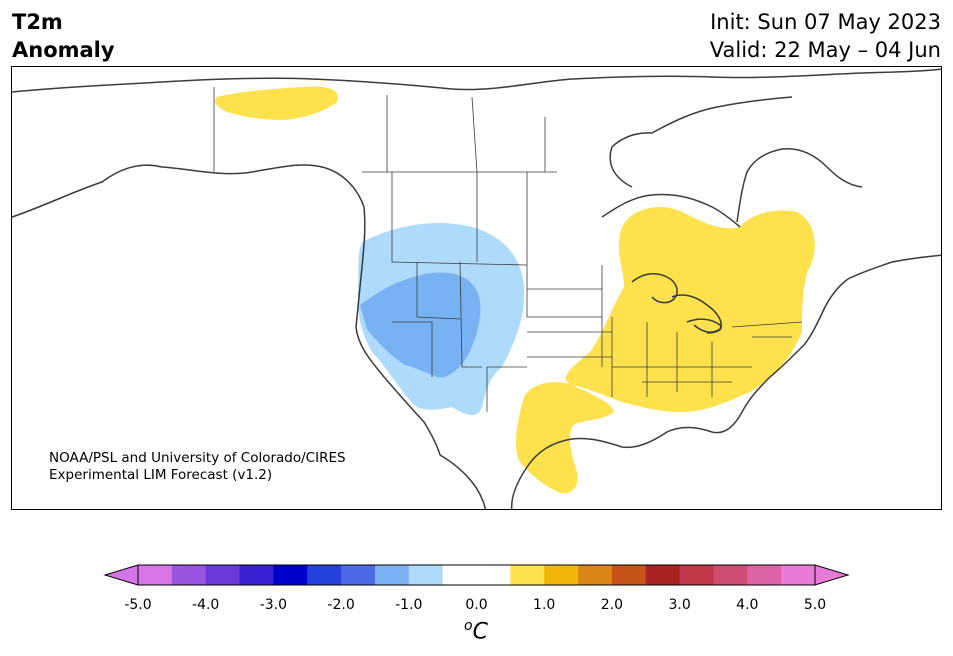 The height and width of the screenshot is (656, 953). What do you see at coordinates (480, 632) in the screenshot?
I see `unit-letter: C` at bounding box center [480, 632].